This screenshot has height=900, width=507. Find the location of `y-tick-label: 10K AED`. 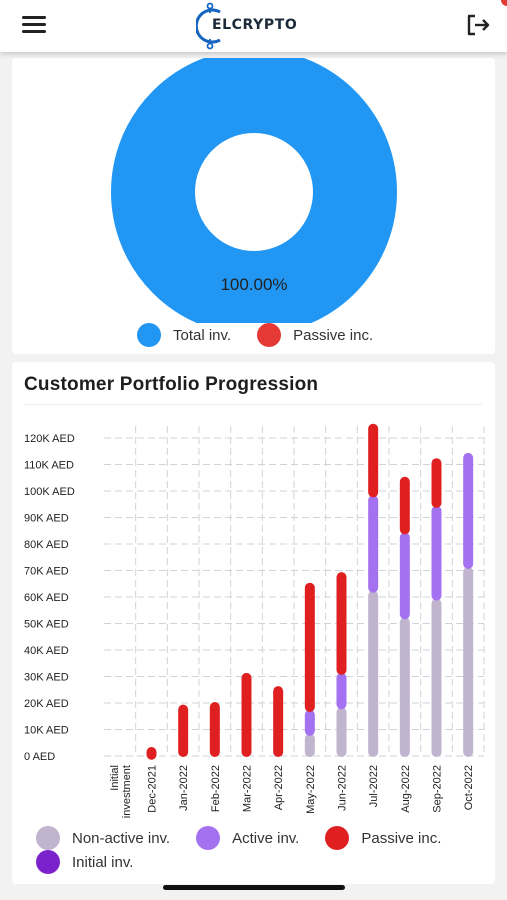

y-tick-label: 10K AED is located at coordinates (46, 731).